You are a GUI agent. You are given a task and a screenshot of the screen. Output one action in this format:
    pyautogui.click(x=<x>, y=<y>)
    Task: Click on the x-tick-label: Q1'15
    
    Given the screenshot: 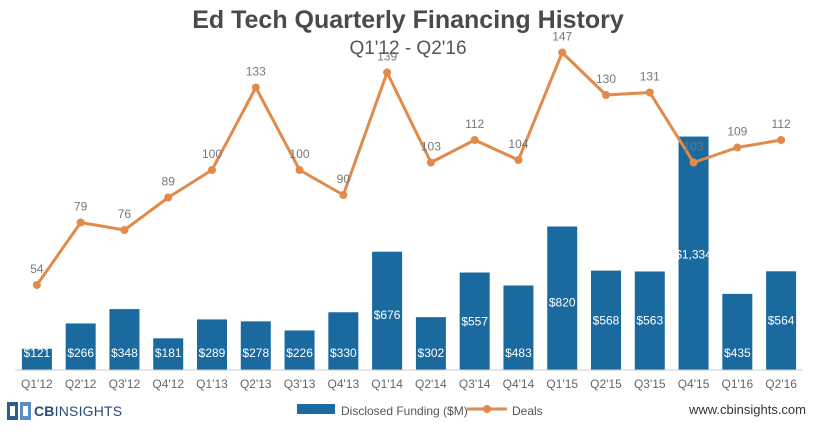 What is the action you would take?
    pyautogui.click(x=562, y=384)
    